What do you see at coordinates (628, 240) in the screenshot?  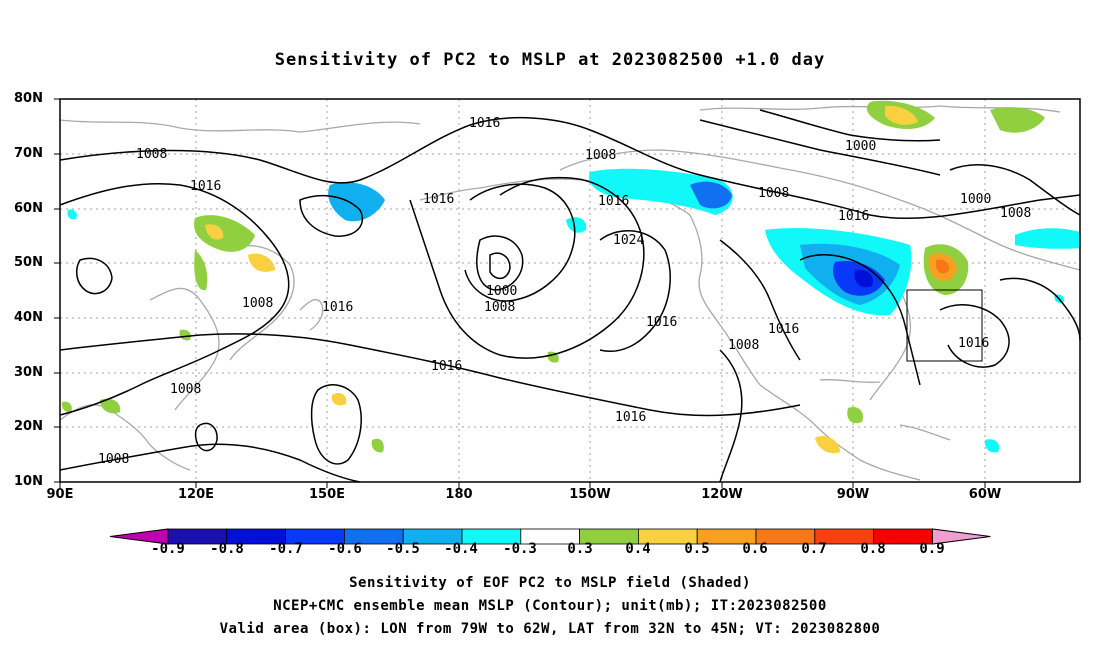 I see `contour-label: 1024` at bounding box center [628, 240].